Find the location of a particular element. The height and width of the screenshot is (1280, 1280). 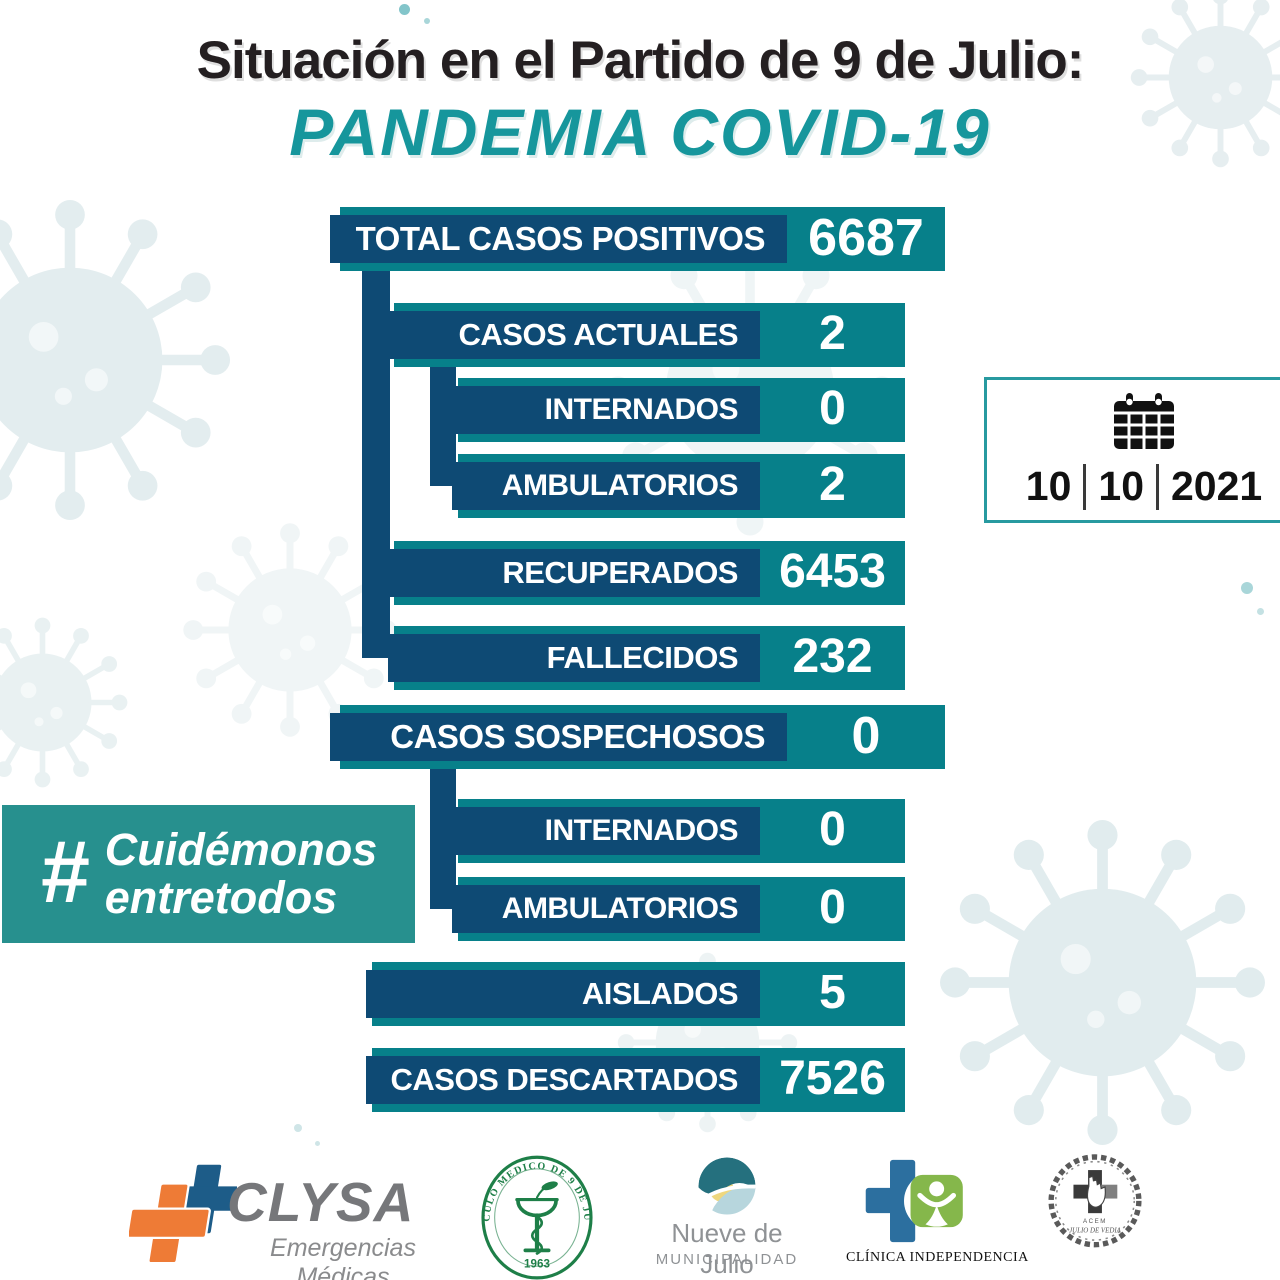

date-text: 10 10 2021 is located at coordinates (1133, 486).